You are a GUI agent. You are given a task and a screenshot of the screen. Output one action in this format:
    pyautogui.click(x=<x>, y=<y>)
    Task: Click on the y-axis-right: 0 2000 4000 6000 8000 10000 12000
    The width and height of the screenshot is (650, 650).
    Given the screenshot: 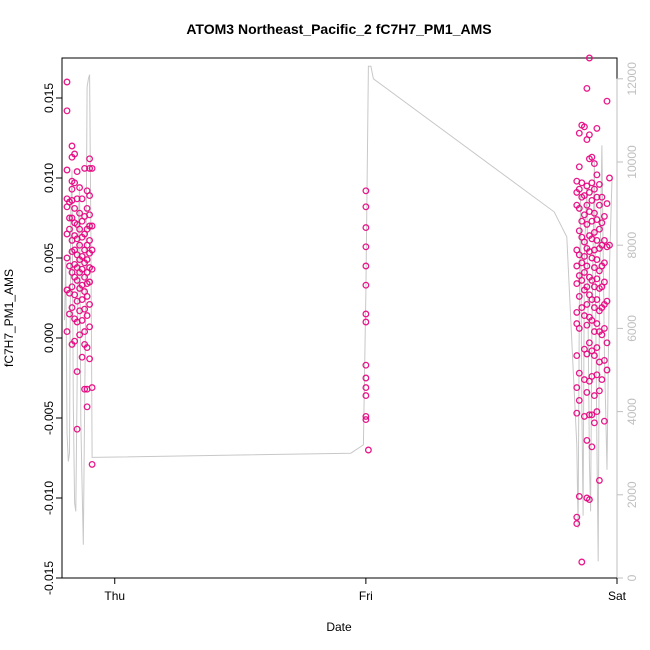 What is the action you would take?
    pyautogui.click(x=627, y=321)
    